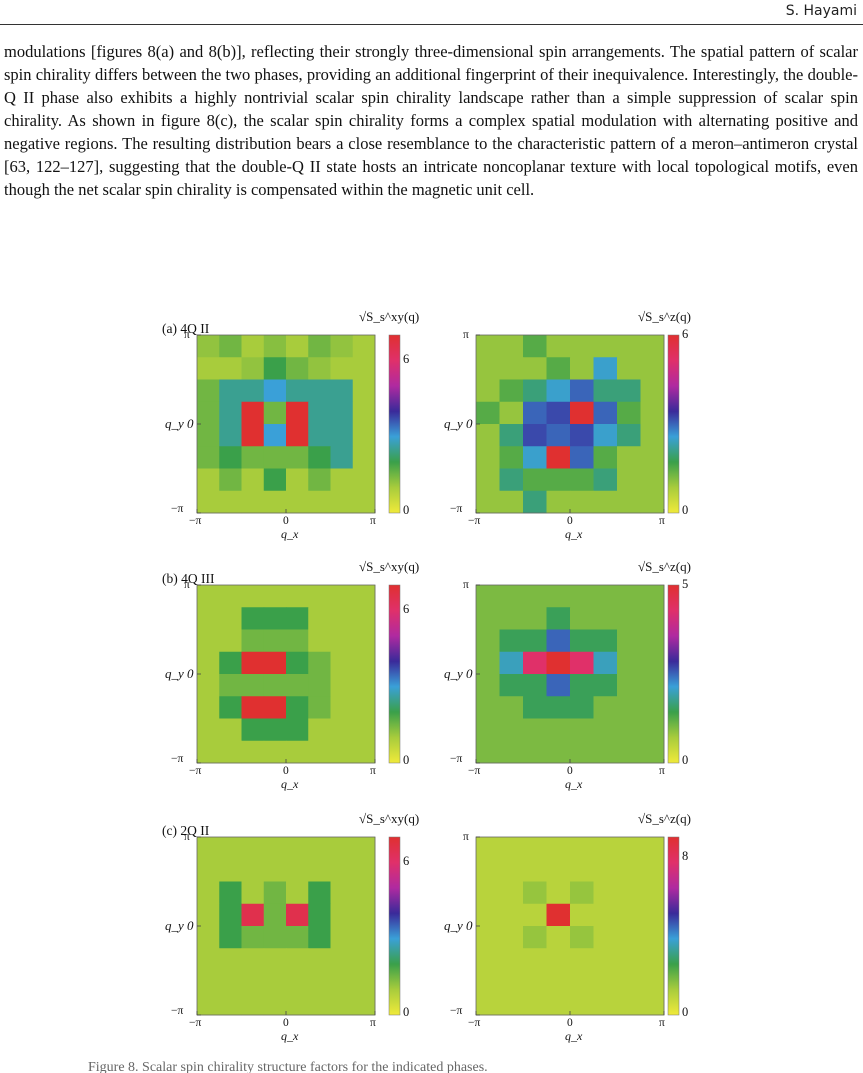 This screenshot has width=863, height=1073. Describe the element at coordinates (574, 784) in the screenshot. I see `x-axis-label: q_x` at that location.